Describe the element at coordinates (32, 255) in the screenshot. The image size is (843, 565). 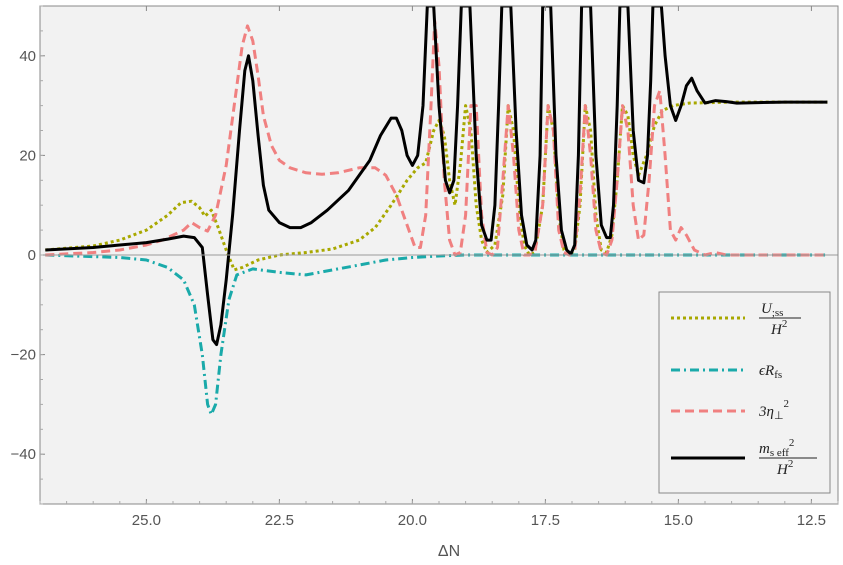
I see `y-tick-label: 0` at that location.